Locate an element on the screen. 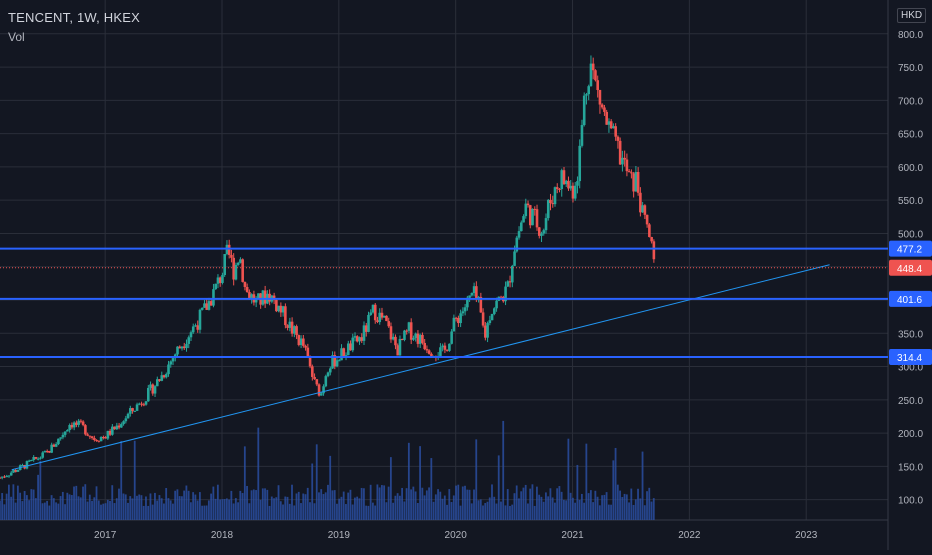  level-price-label: 401.6 is located at coordinates (909, 300).